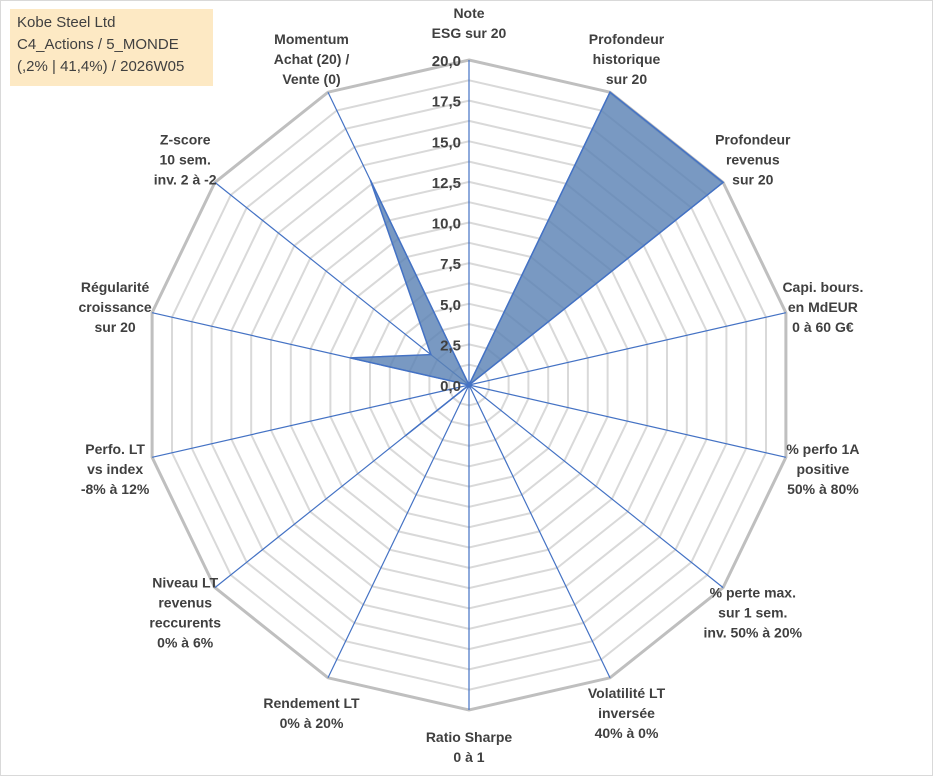 The image size is (933, 776). What do you see at coordinates (753, 612) in the screenshot?
I see `axis-label: % perte max. sur 1 sem. inv. 50% à 20%` at bounding box center [753, 612].